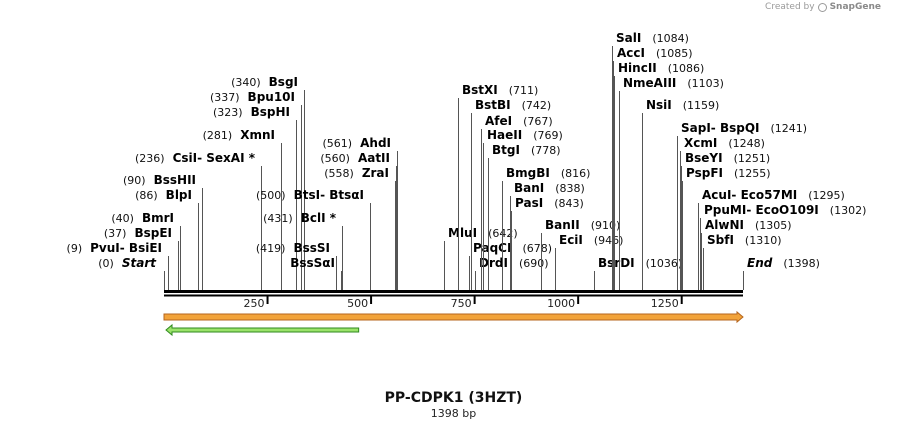  I want to click on site-position: (1084), so click(670, 38).